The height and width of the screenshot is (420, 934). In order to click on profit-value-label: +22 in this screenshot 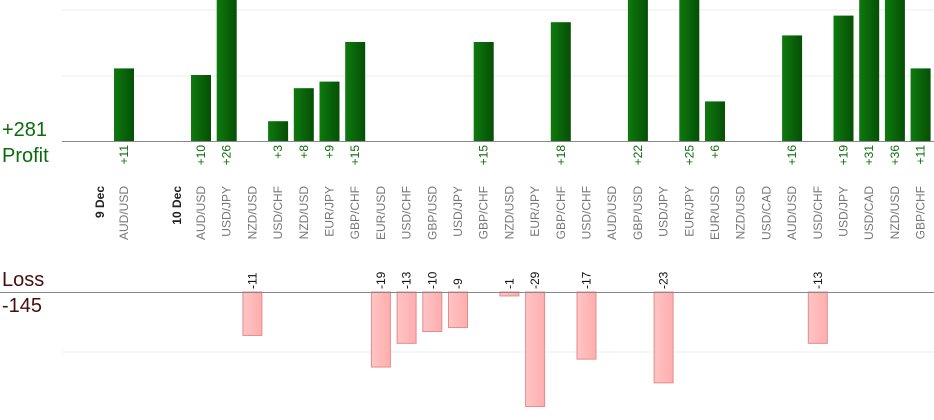, I will do `click(638, 155)`.